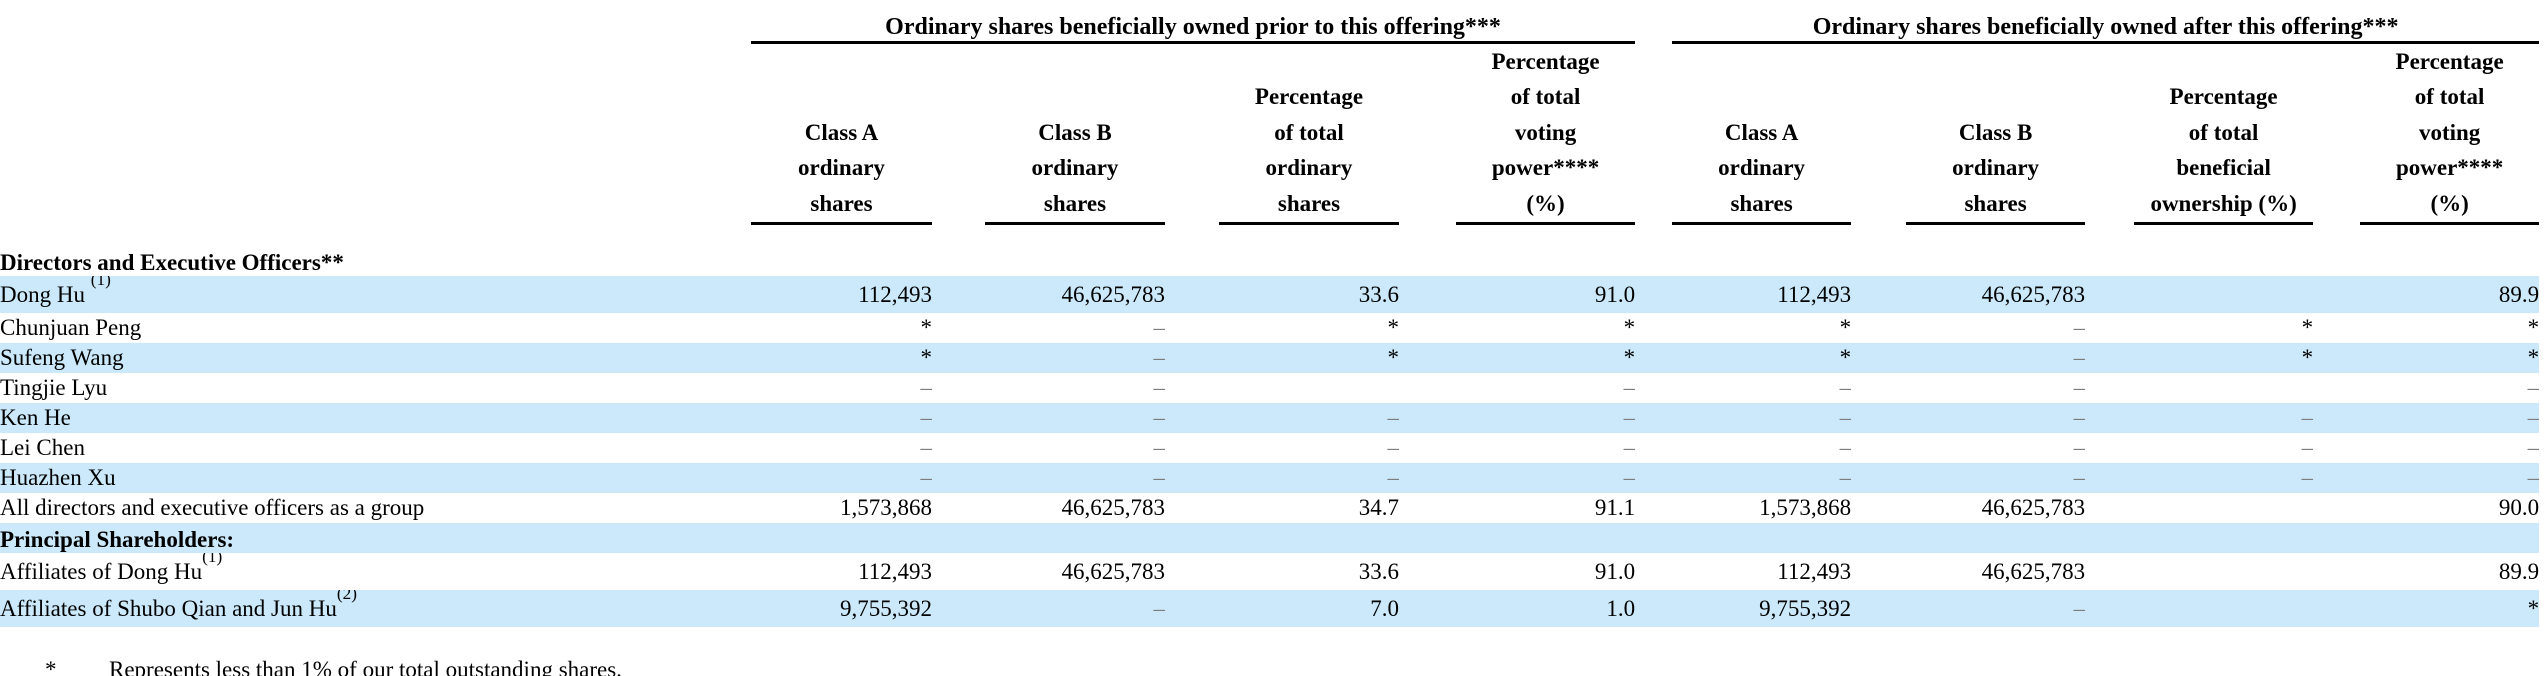 This screenshot has height=676, width=2548. I want to click on table-row: Huazhen Xu – – – – – – – –, so click(1274, 478).